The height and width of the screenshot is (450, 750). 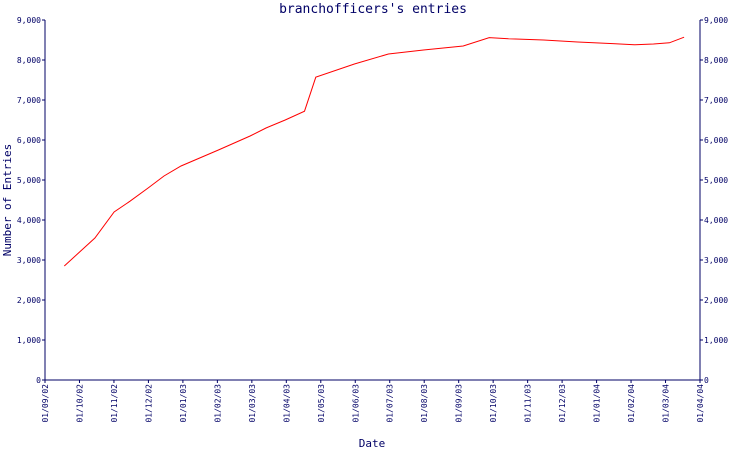 What do you see at coordinates (700, 403) in the screenshot?
I see `x-tick-label: 01/04/04` at bounding box center [700, 403].